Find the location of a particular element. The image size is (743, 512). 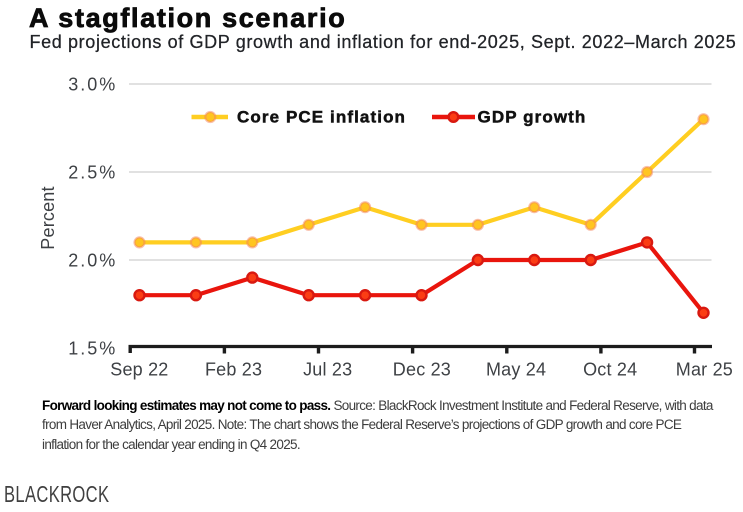

svg-text: Mar 25 is located at coordinates (704, 370).